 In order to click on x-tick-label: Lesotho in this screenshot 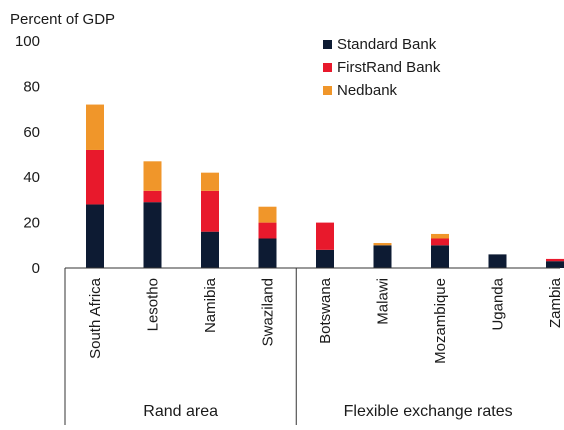, I will do `click(153, 304)`.